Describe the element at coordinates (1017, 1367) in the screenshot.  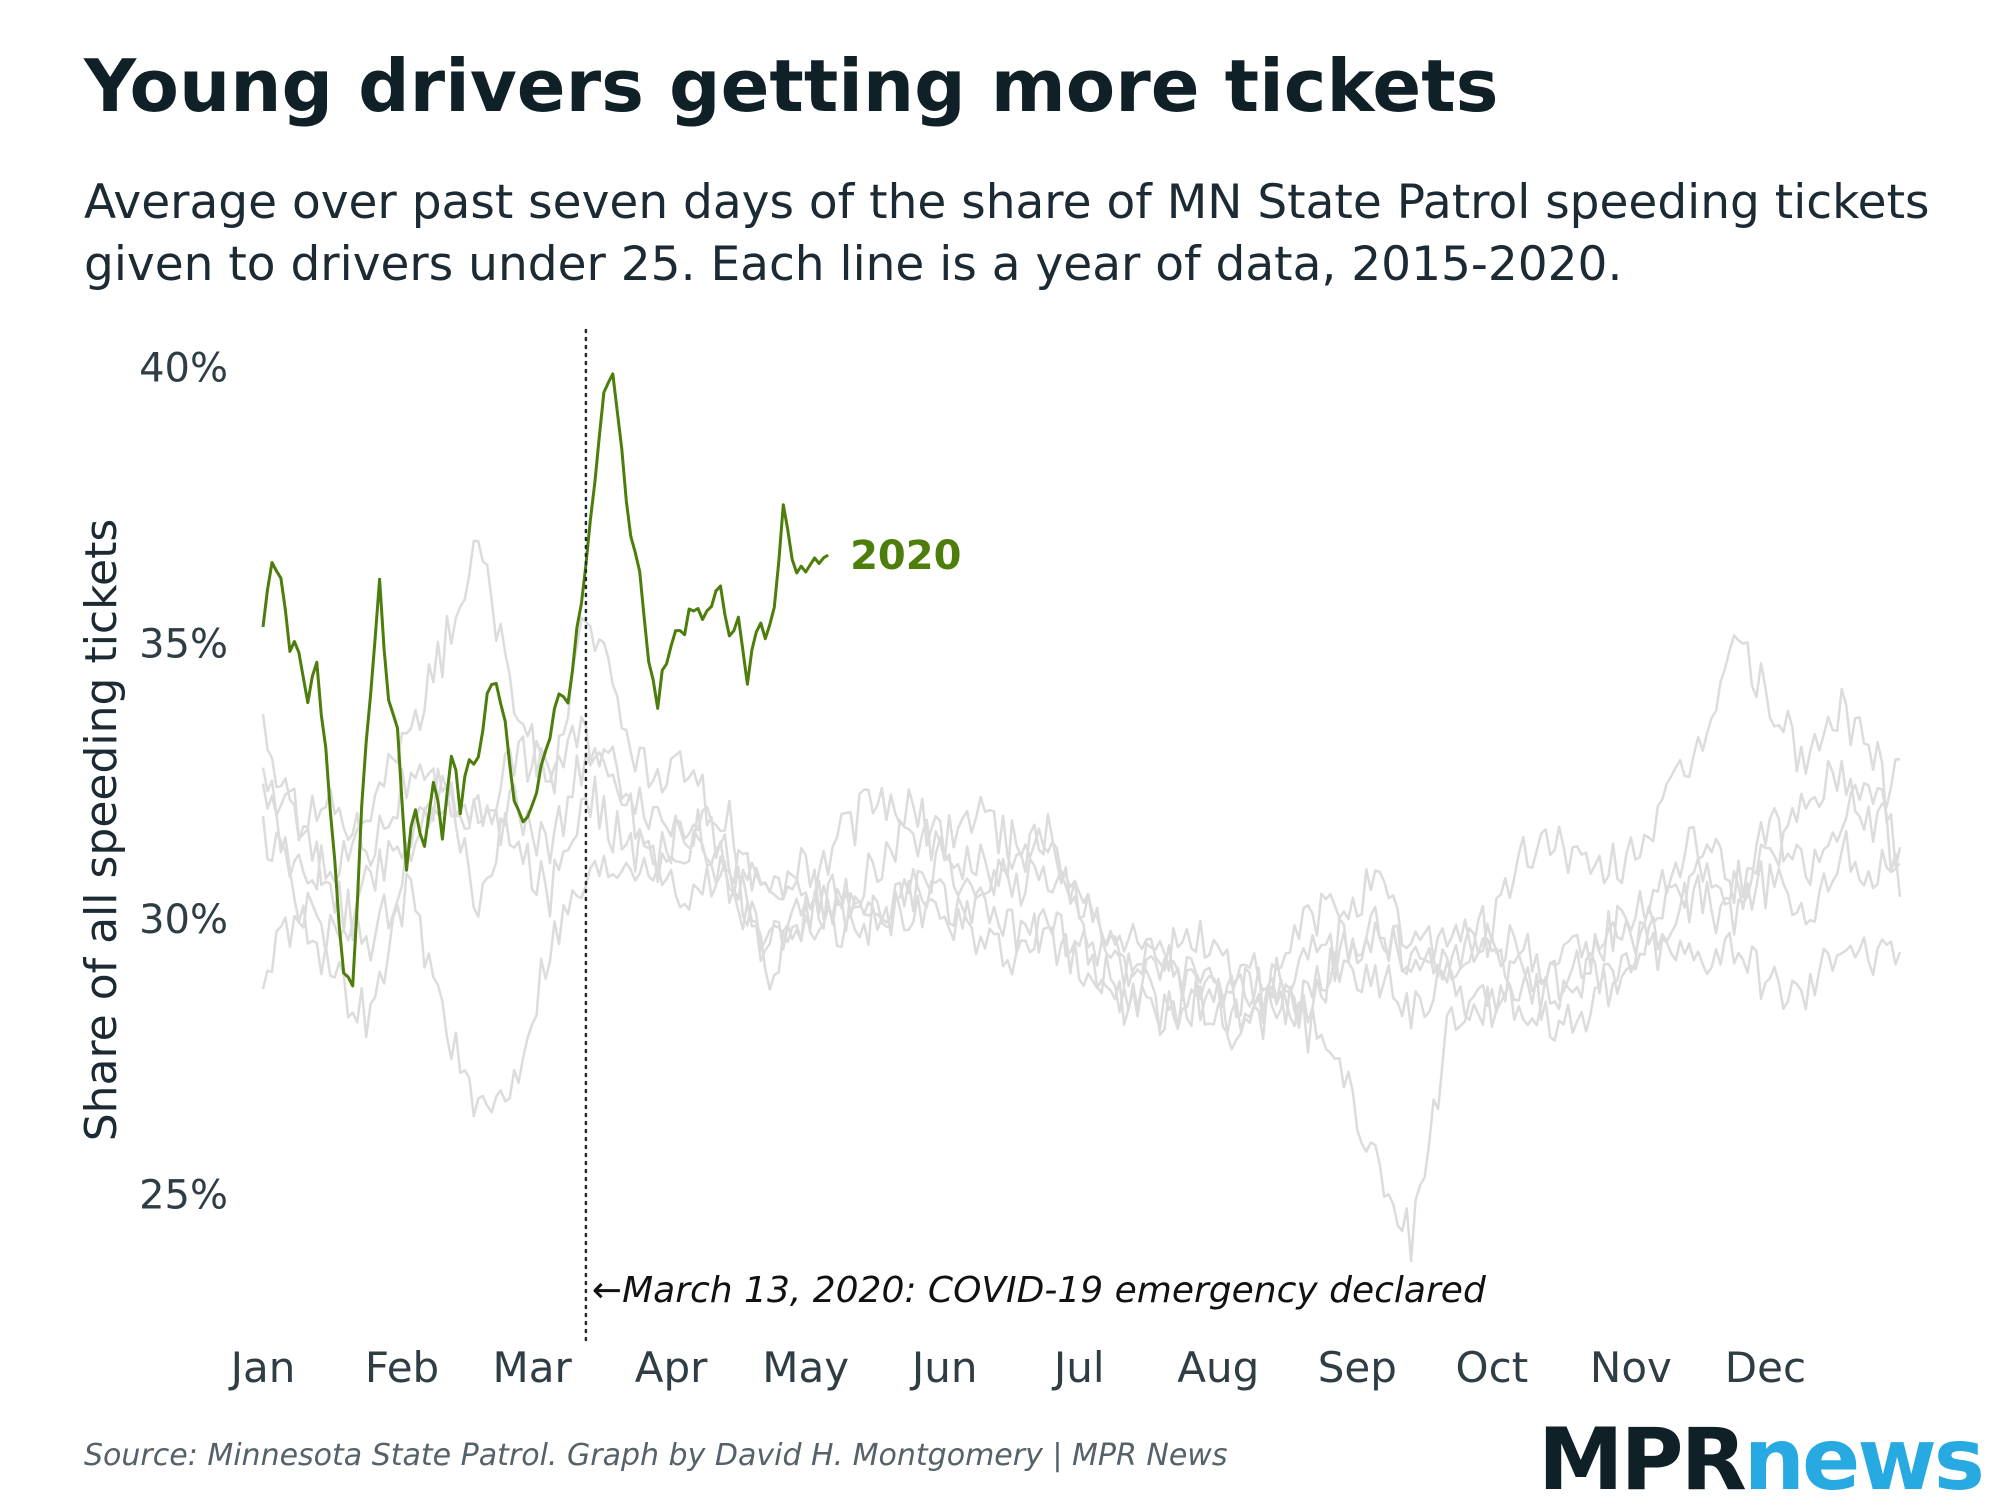
I see `x-axis-ticks: Jan Feb Mar Apr May Jun Jul Aug Sep Oct Nov Dec` at that location.